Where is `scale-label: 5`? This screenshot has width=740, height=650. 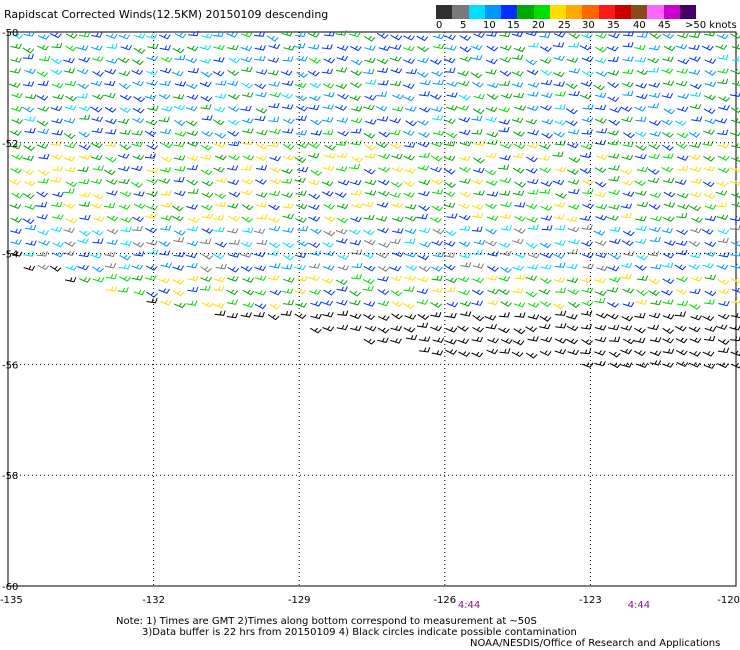
scale-label: 5 is located at coordinates (463, 25).